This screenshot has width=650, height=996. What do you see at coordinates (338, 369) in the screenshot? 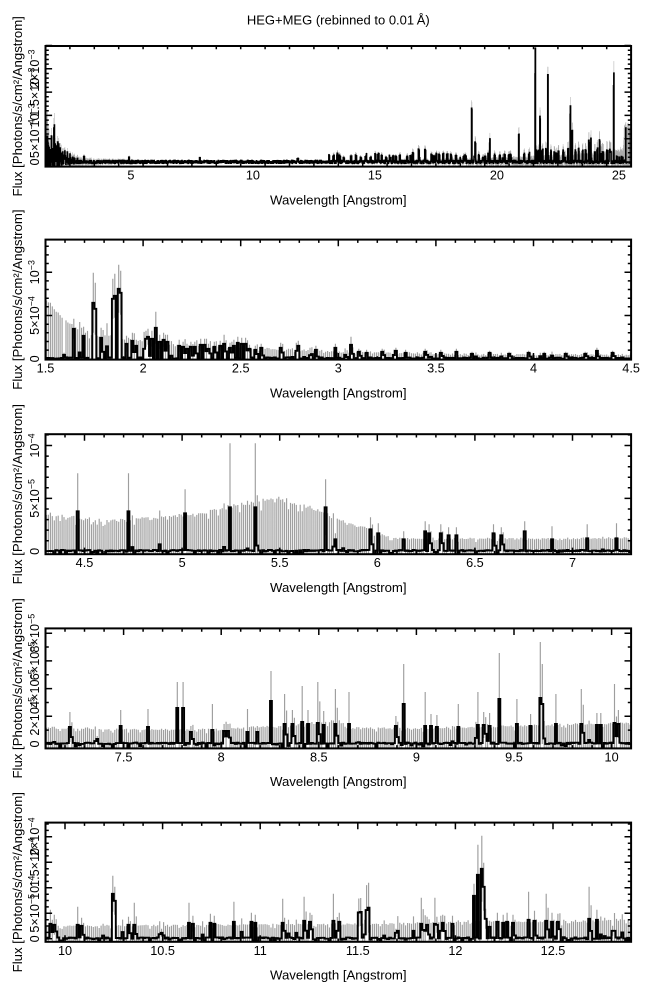
I see `svg-text: 3` at bounding box center [338, 369].